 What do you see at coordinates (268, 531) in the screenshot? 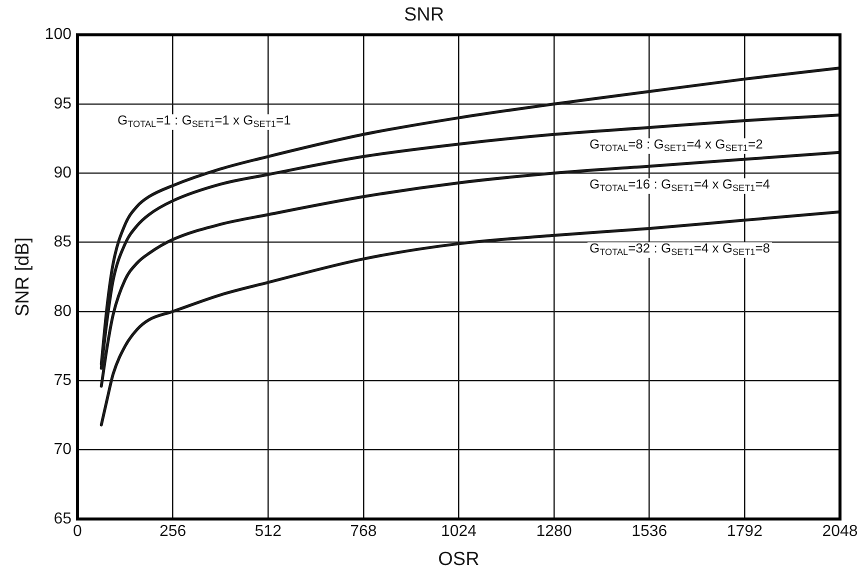
I see `x-tick-label: 512` at bounding box center [268, 531].